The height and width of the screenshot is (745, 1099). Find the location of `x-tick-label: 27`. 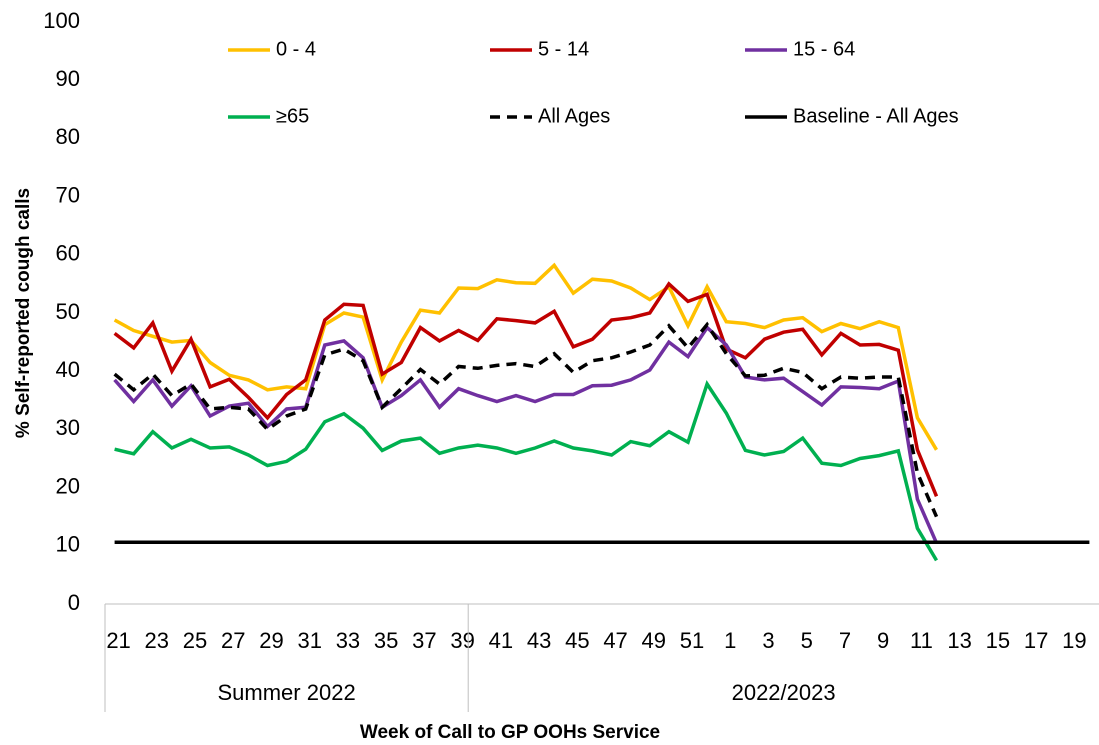

x-tick-label: 27 is located at coordinates (233, 640).